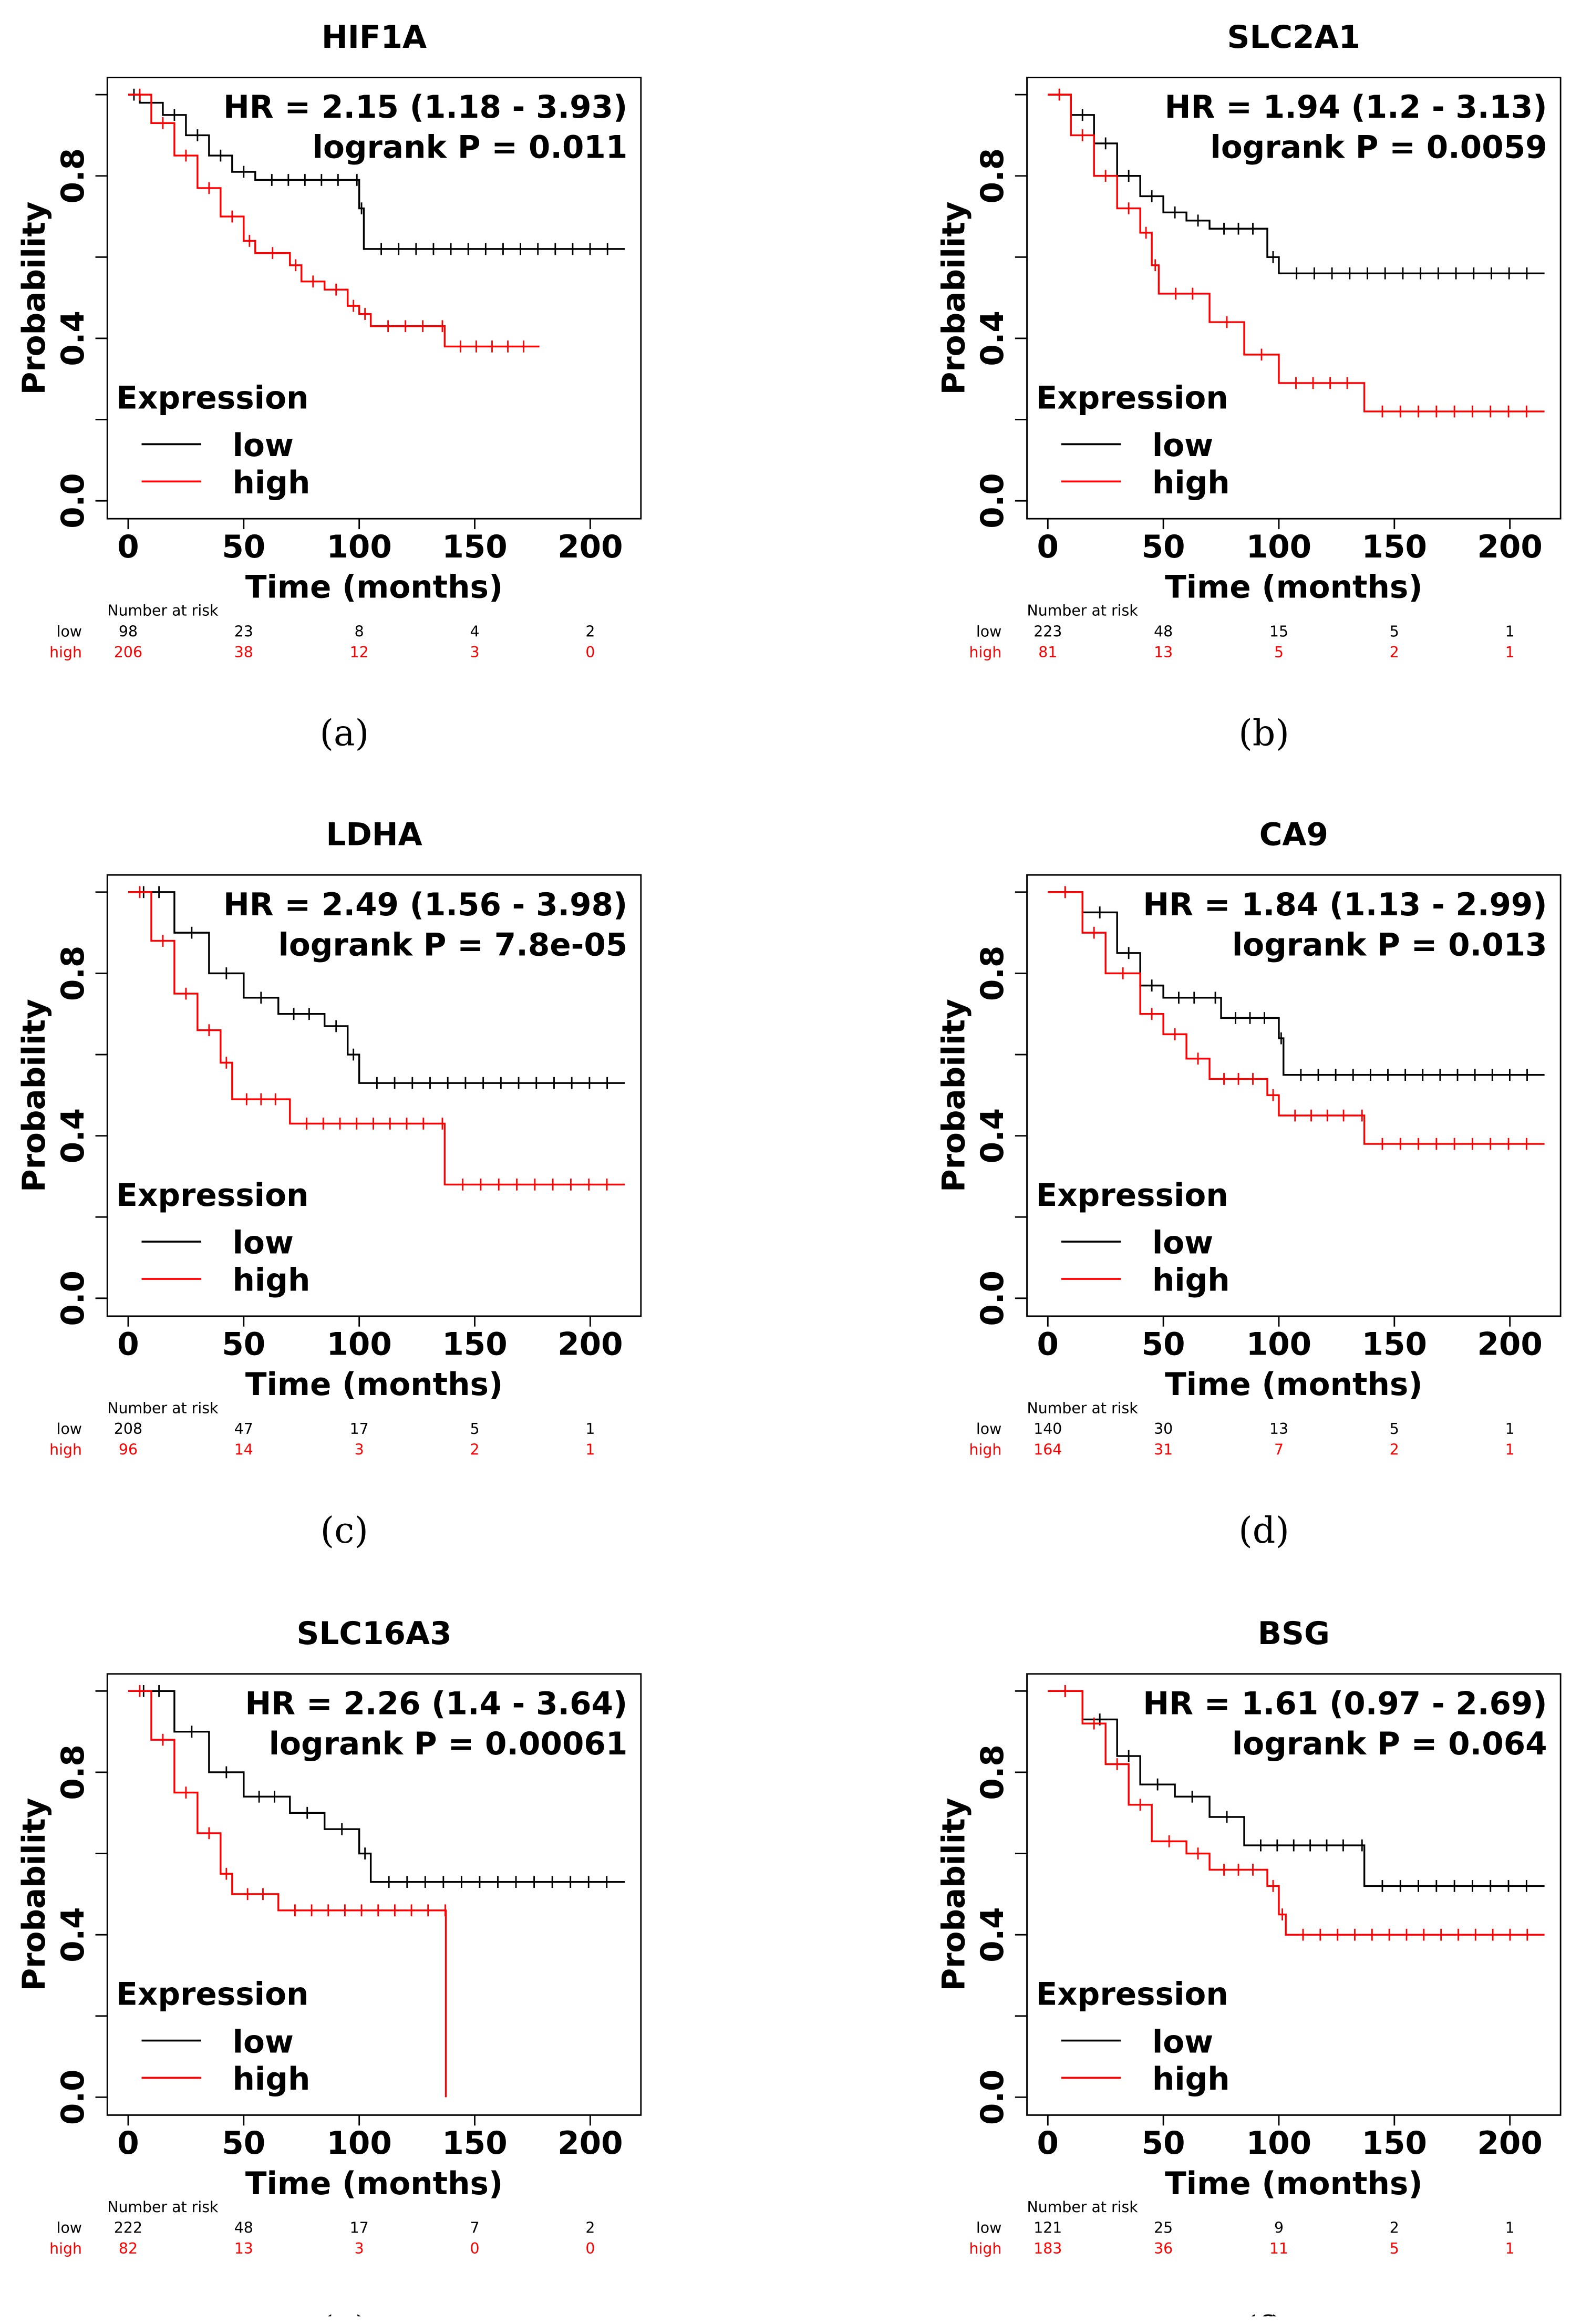  What do you see at coordinates (1047, 652) in the screenshot?
I see `risk-value: 81` at bounding box center [1047, 652].